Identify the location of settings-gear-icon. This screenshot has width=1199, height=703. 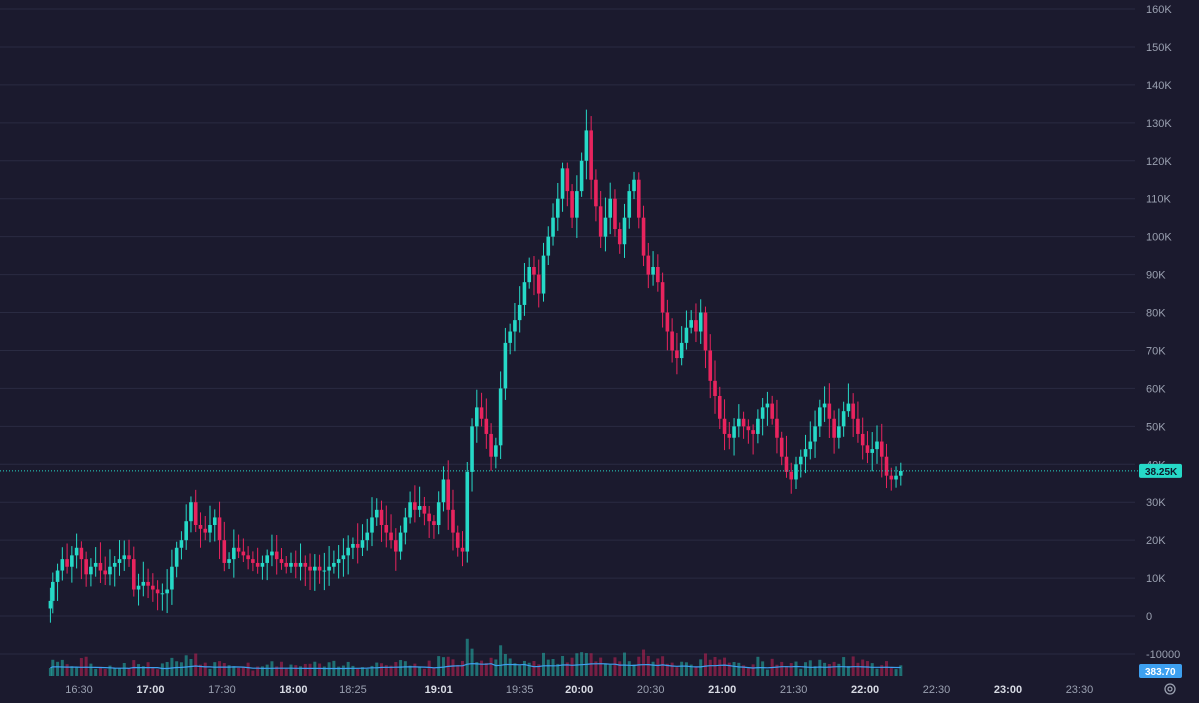
(1170, 689).